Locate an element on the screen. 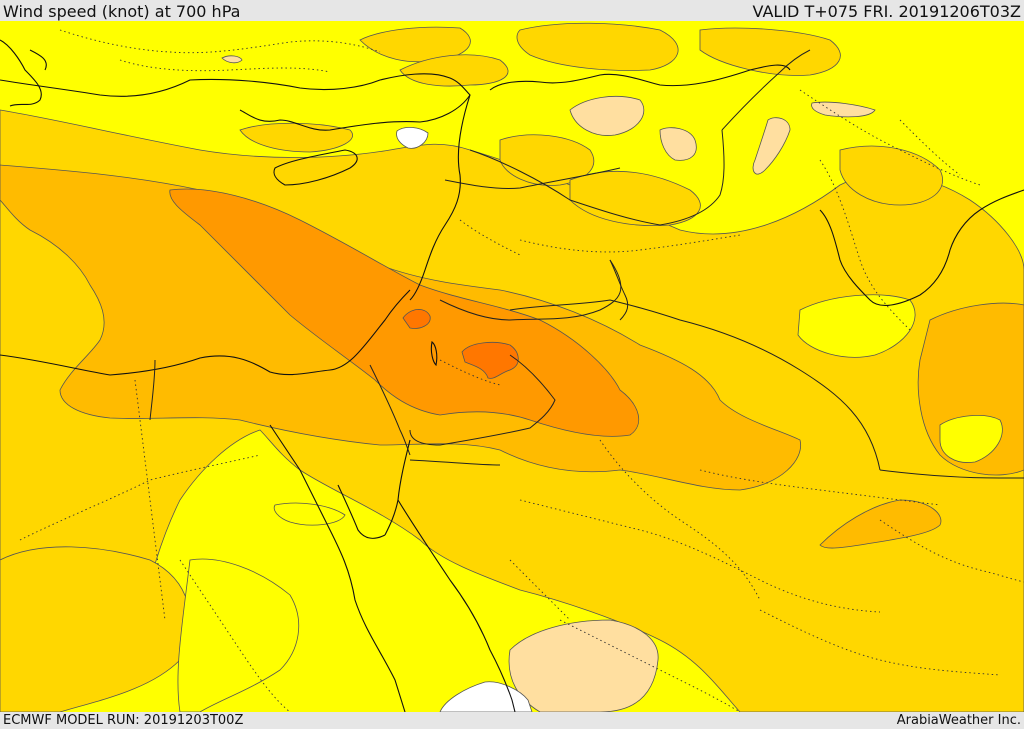  gold-zone-gulf-east is located at coordinates (891, 175).